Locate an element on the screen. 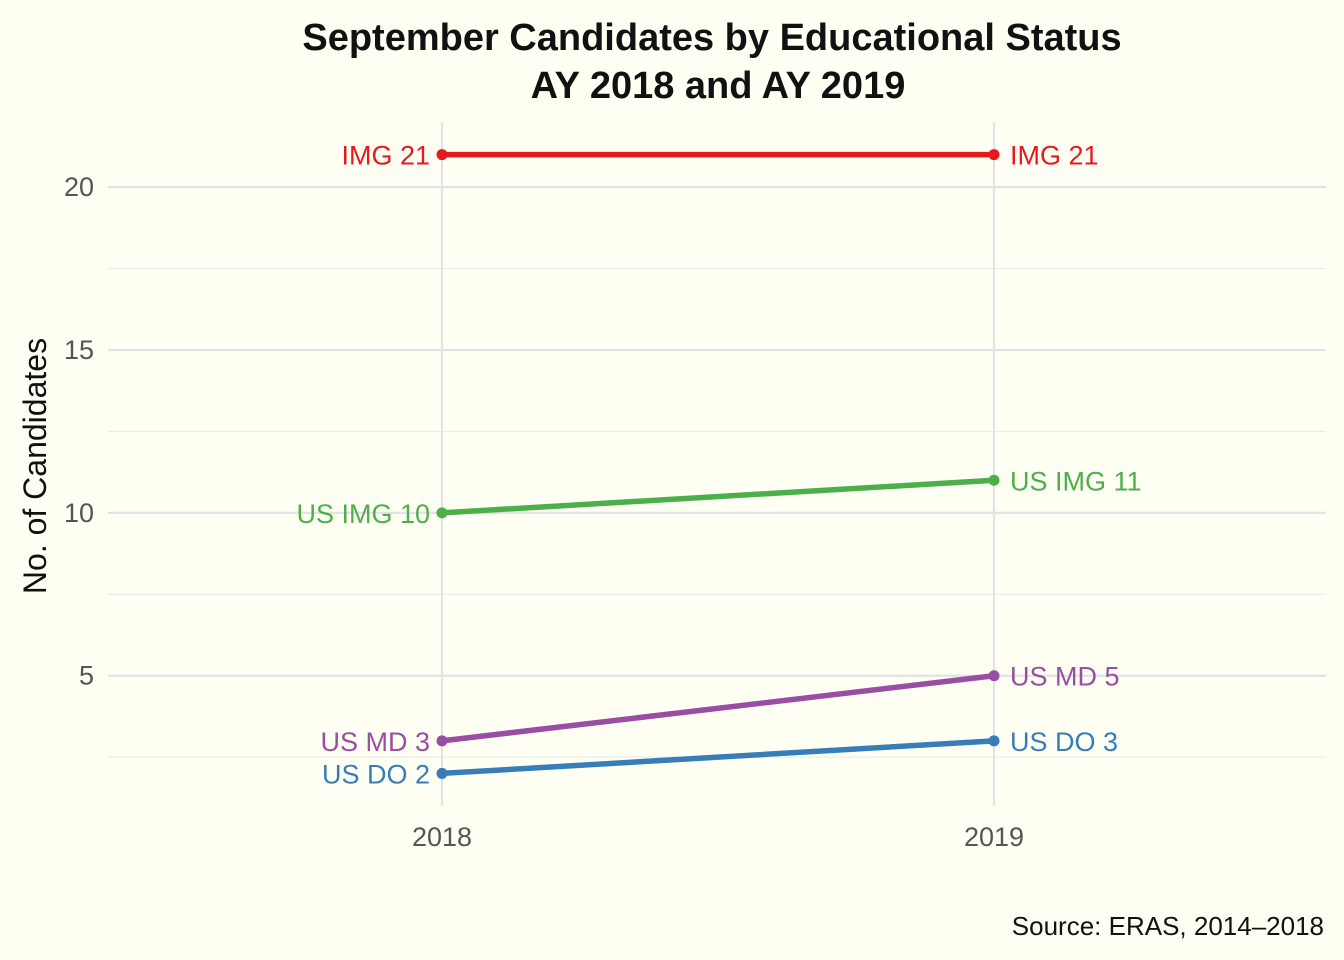  series-line-us-img is located at coordinates (718, 496).